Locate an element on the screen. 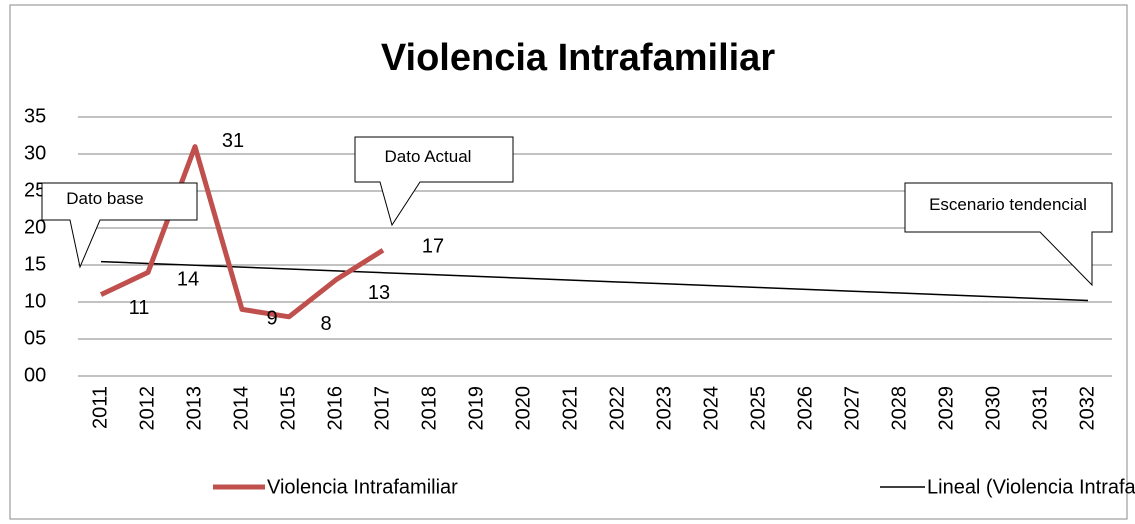 The width and height of the screenshot is (1135, 524). y-tick-label: 25 is located at coordinates (35, 190).